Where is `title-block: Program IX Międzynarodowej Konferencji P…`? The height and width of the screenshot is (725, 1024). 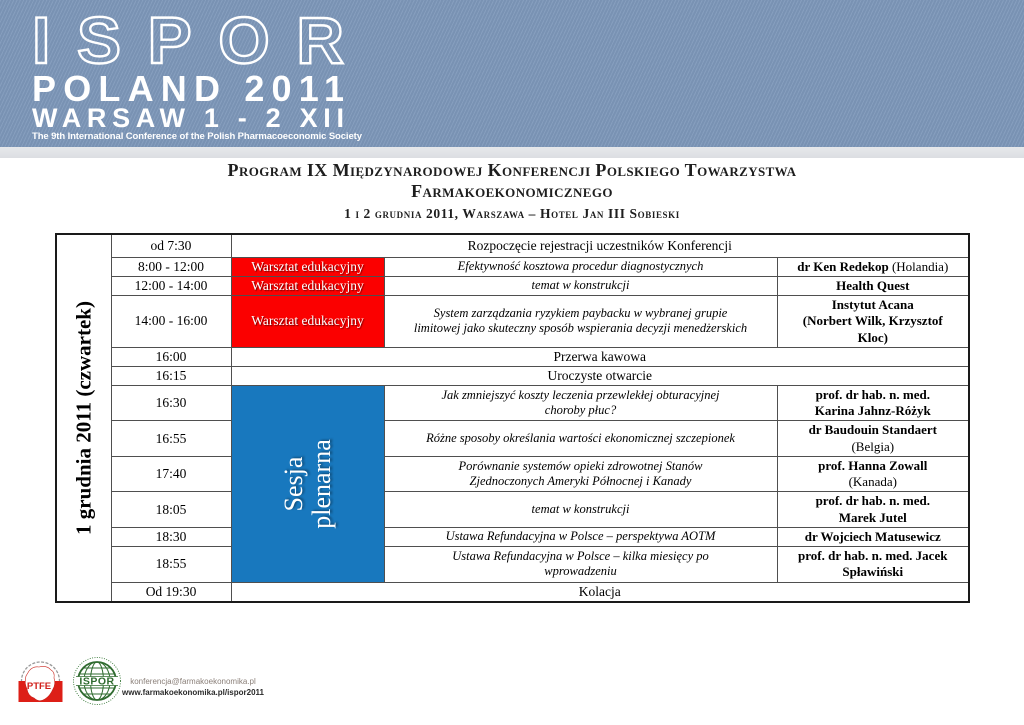 title-block: Program IX Międzynarodowej Konferencji P… is located at coordinates (512, 191).